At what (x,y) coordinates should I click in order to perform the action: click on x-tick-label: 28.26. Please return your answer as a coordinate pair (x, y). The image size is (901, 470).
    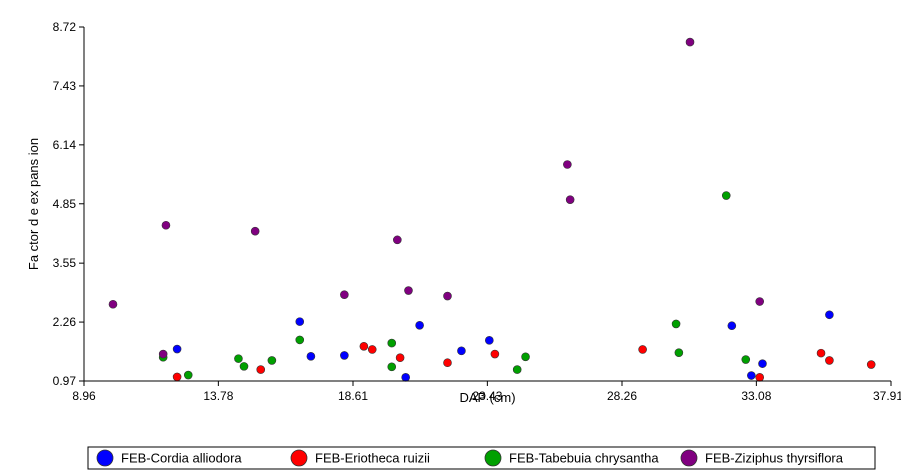
    Looking at the image, I should click on (622, 396).